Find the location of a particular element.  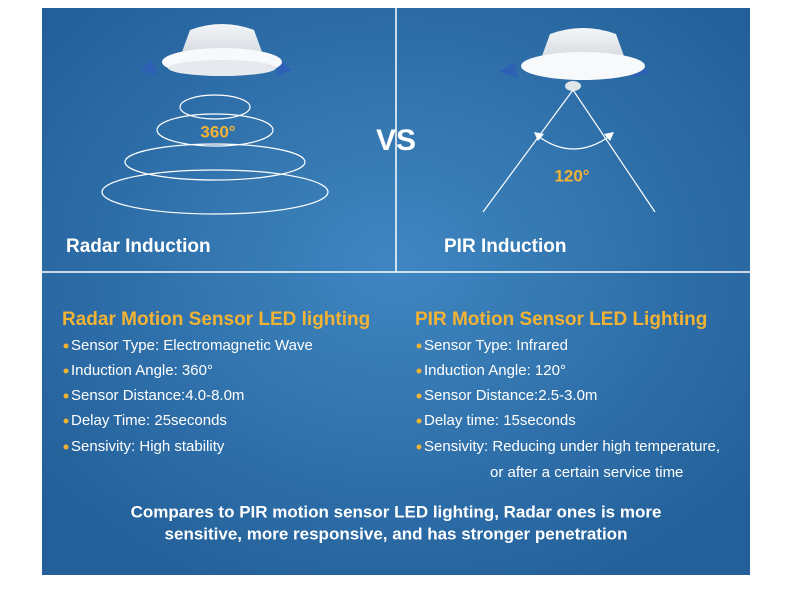

spec: Delay time: 15seconds is located at coordinates (500, 420).